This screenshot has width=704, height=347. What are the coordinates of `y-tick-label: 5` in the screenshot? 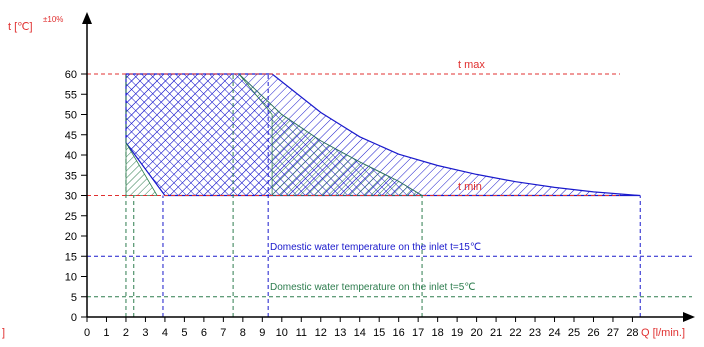 It's located at (74, 298).